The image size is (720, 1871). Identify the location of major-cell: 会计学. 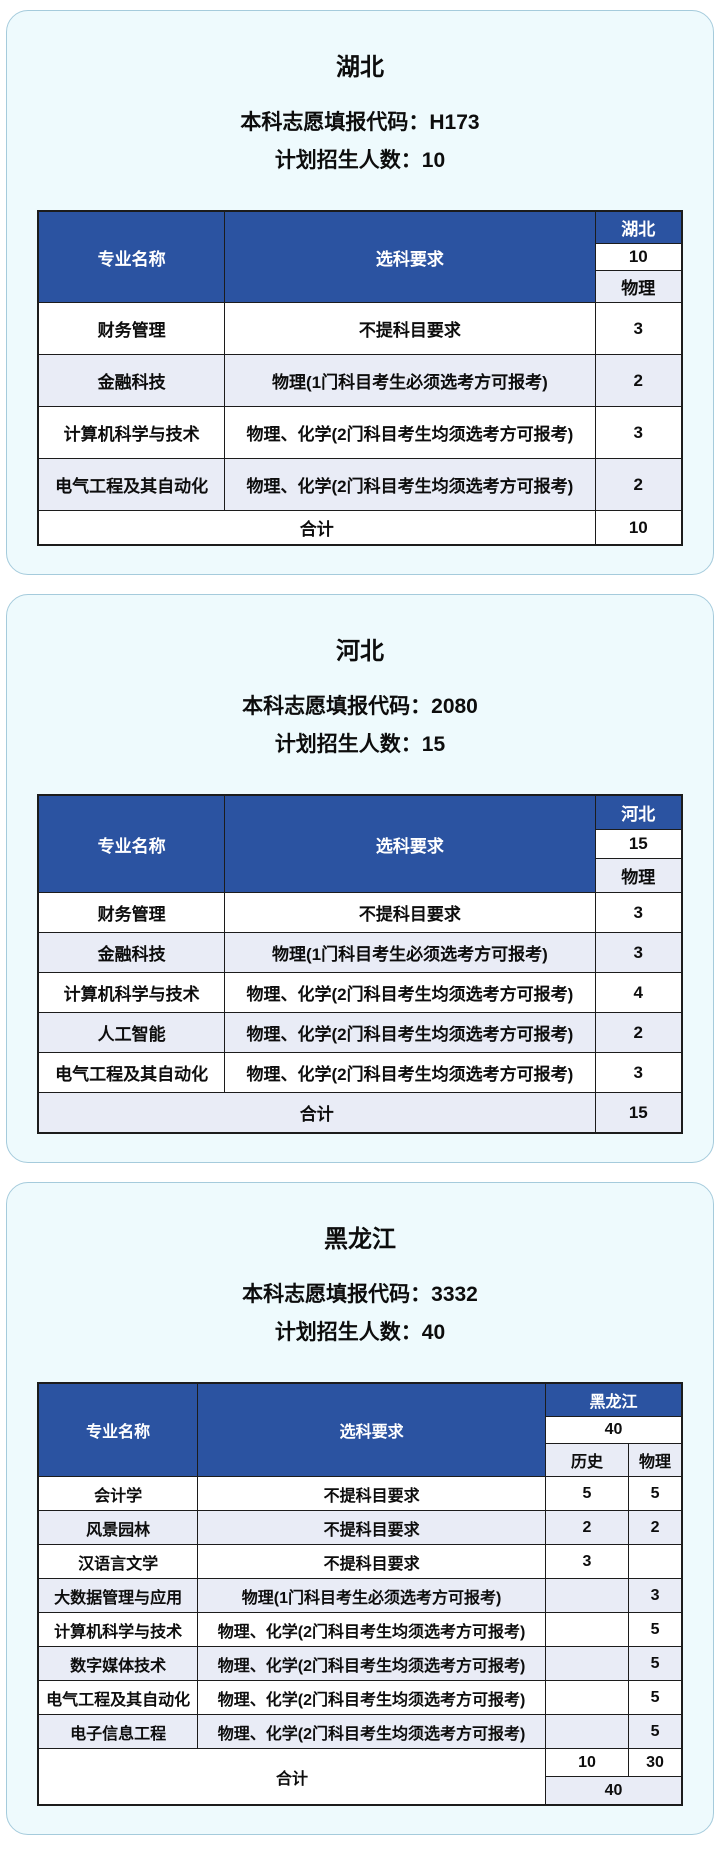
(118, 1493).